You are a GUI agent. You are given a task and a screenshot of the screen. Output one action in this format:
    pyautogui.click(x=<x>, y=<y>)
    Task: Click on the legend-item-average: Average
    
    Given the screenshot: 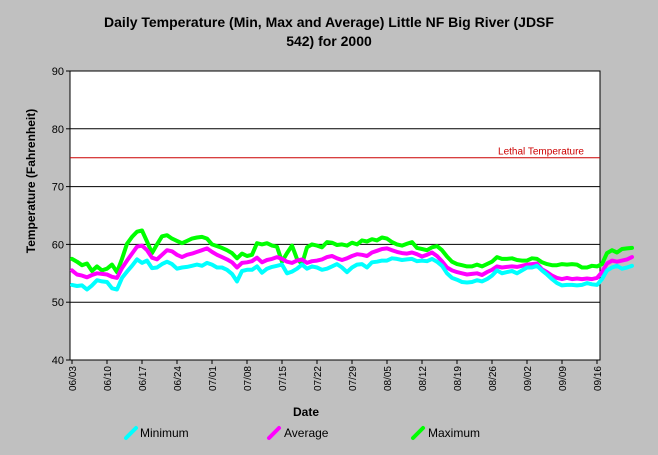 What is the action you would take?
    pyautogui.click(x=298, y=433)
    